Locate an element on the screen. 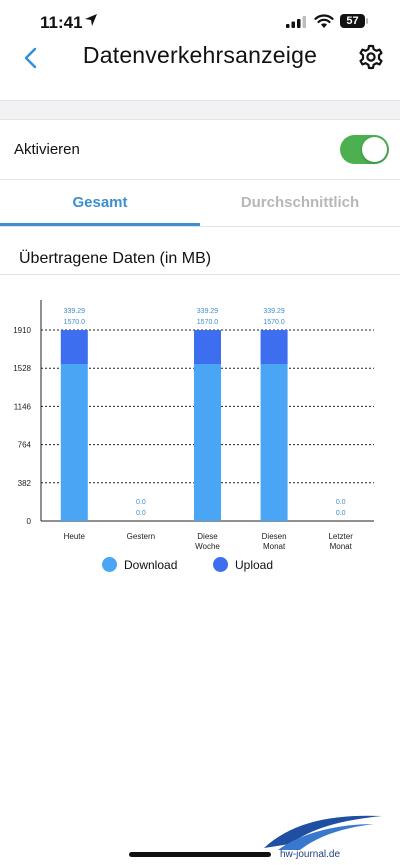 The width and height of the screenshot is (400, 865). x-tick-label: Diese is located at coordinates (207, 536).